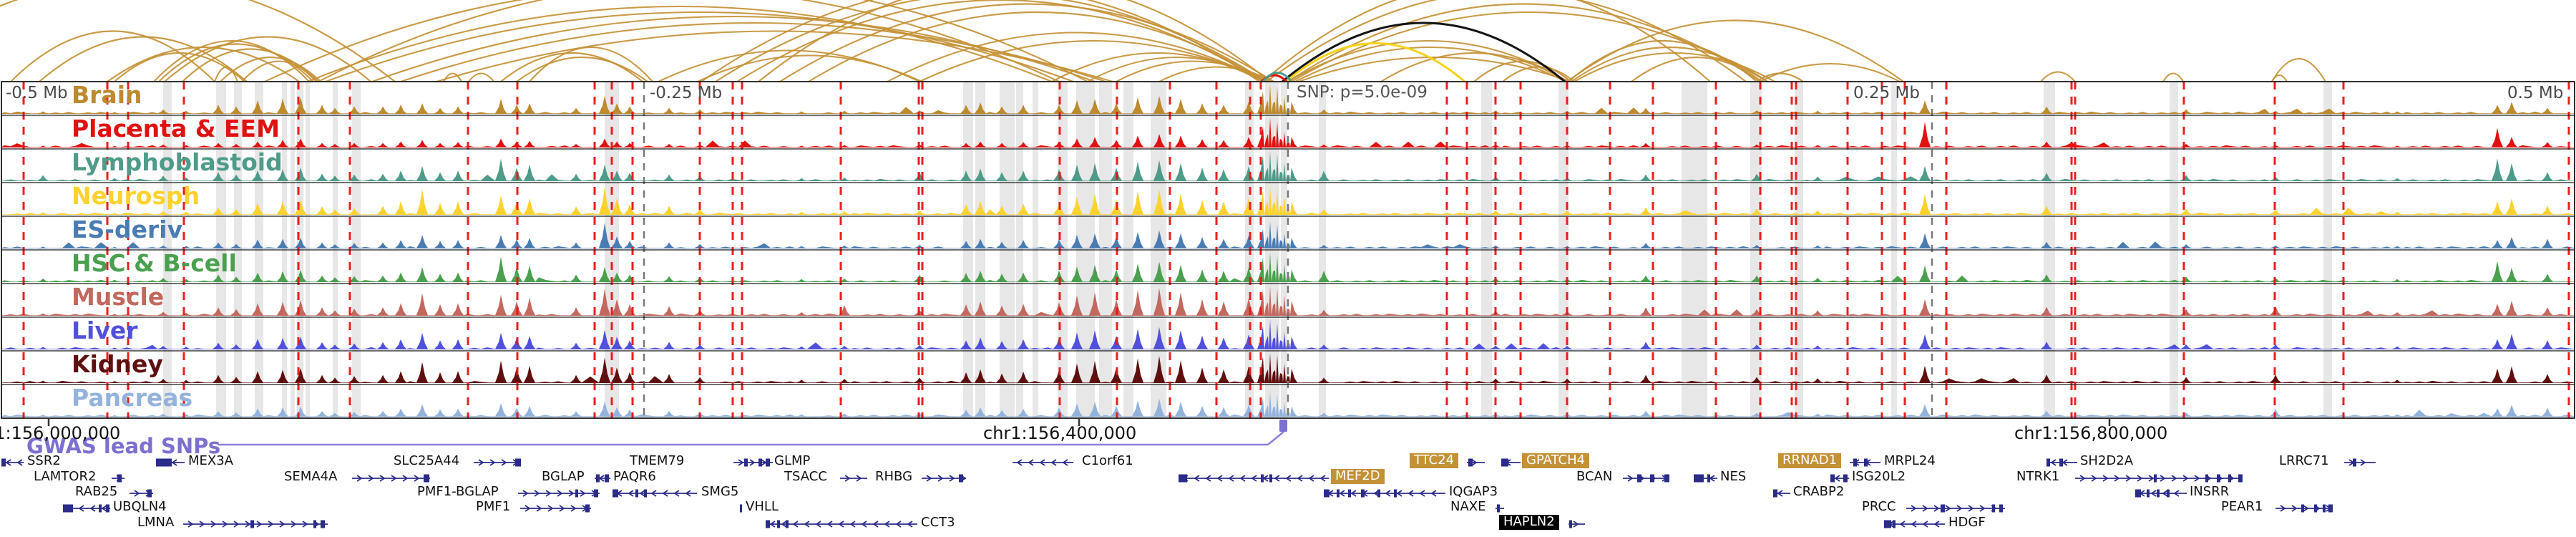 This screenshot has width=2576, height=537. I want to click on gene-label-hdgf: HDGF, so click(1967, 522).